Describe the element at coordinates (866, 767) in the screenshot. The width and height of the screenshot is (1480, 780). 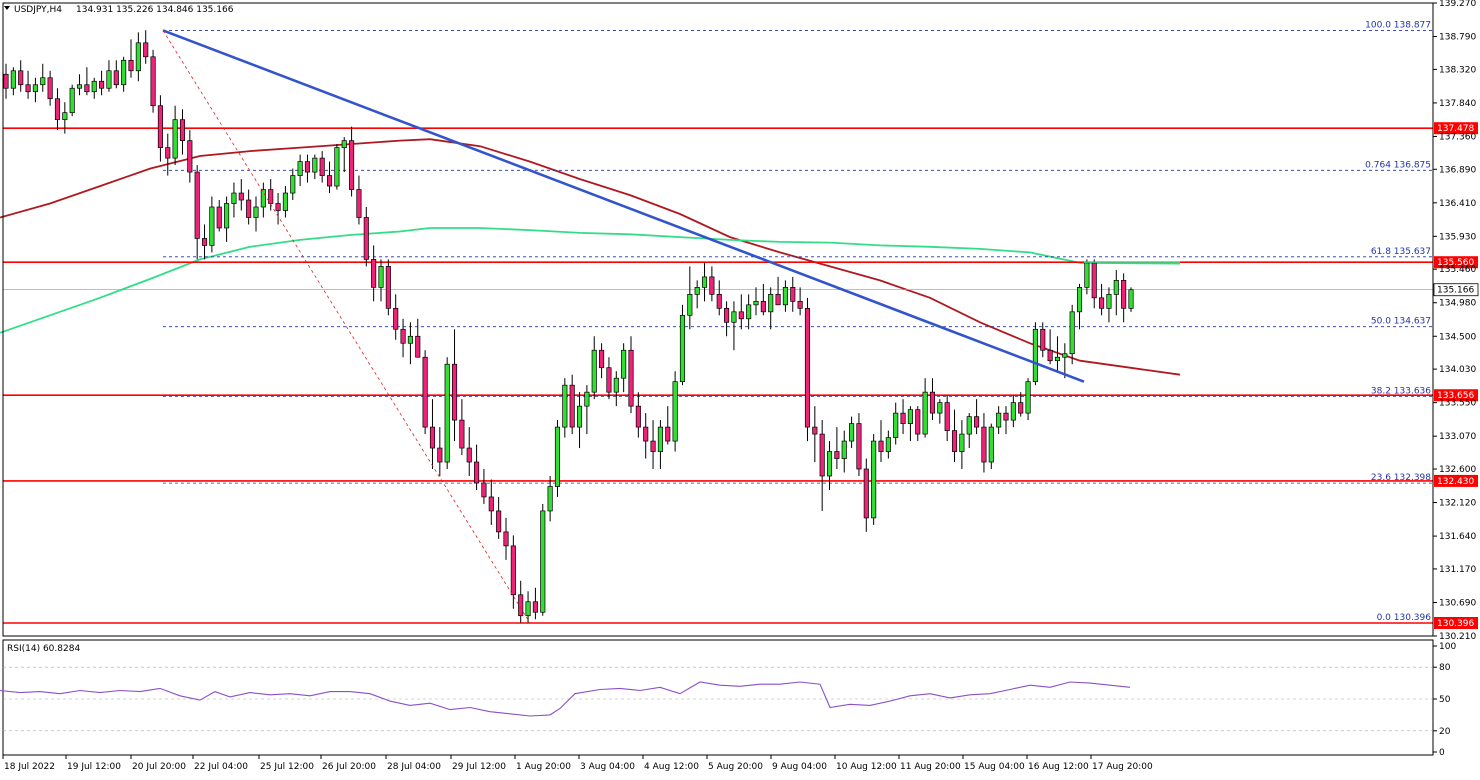
I see `time-tick-label: 10 Aug 12:00` at that location.